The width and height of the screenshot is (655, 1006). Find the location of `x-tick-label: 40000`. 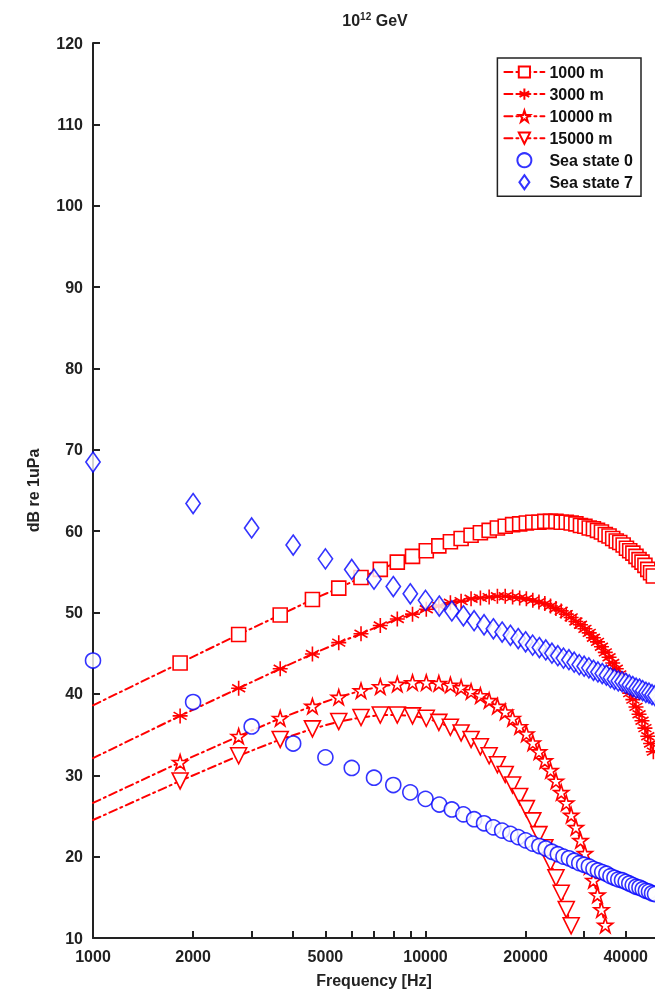

x-tick-label: 40000 is located at coordinates (626, 956).